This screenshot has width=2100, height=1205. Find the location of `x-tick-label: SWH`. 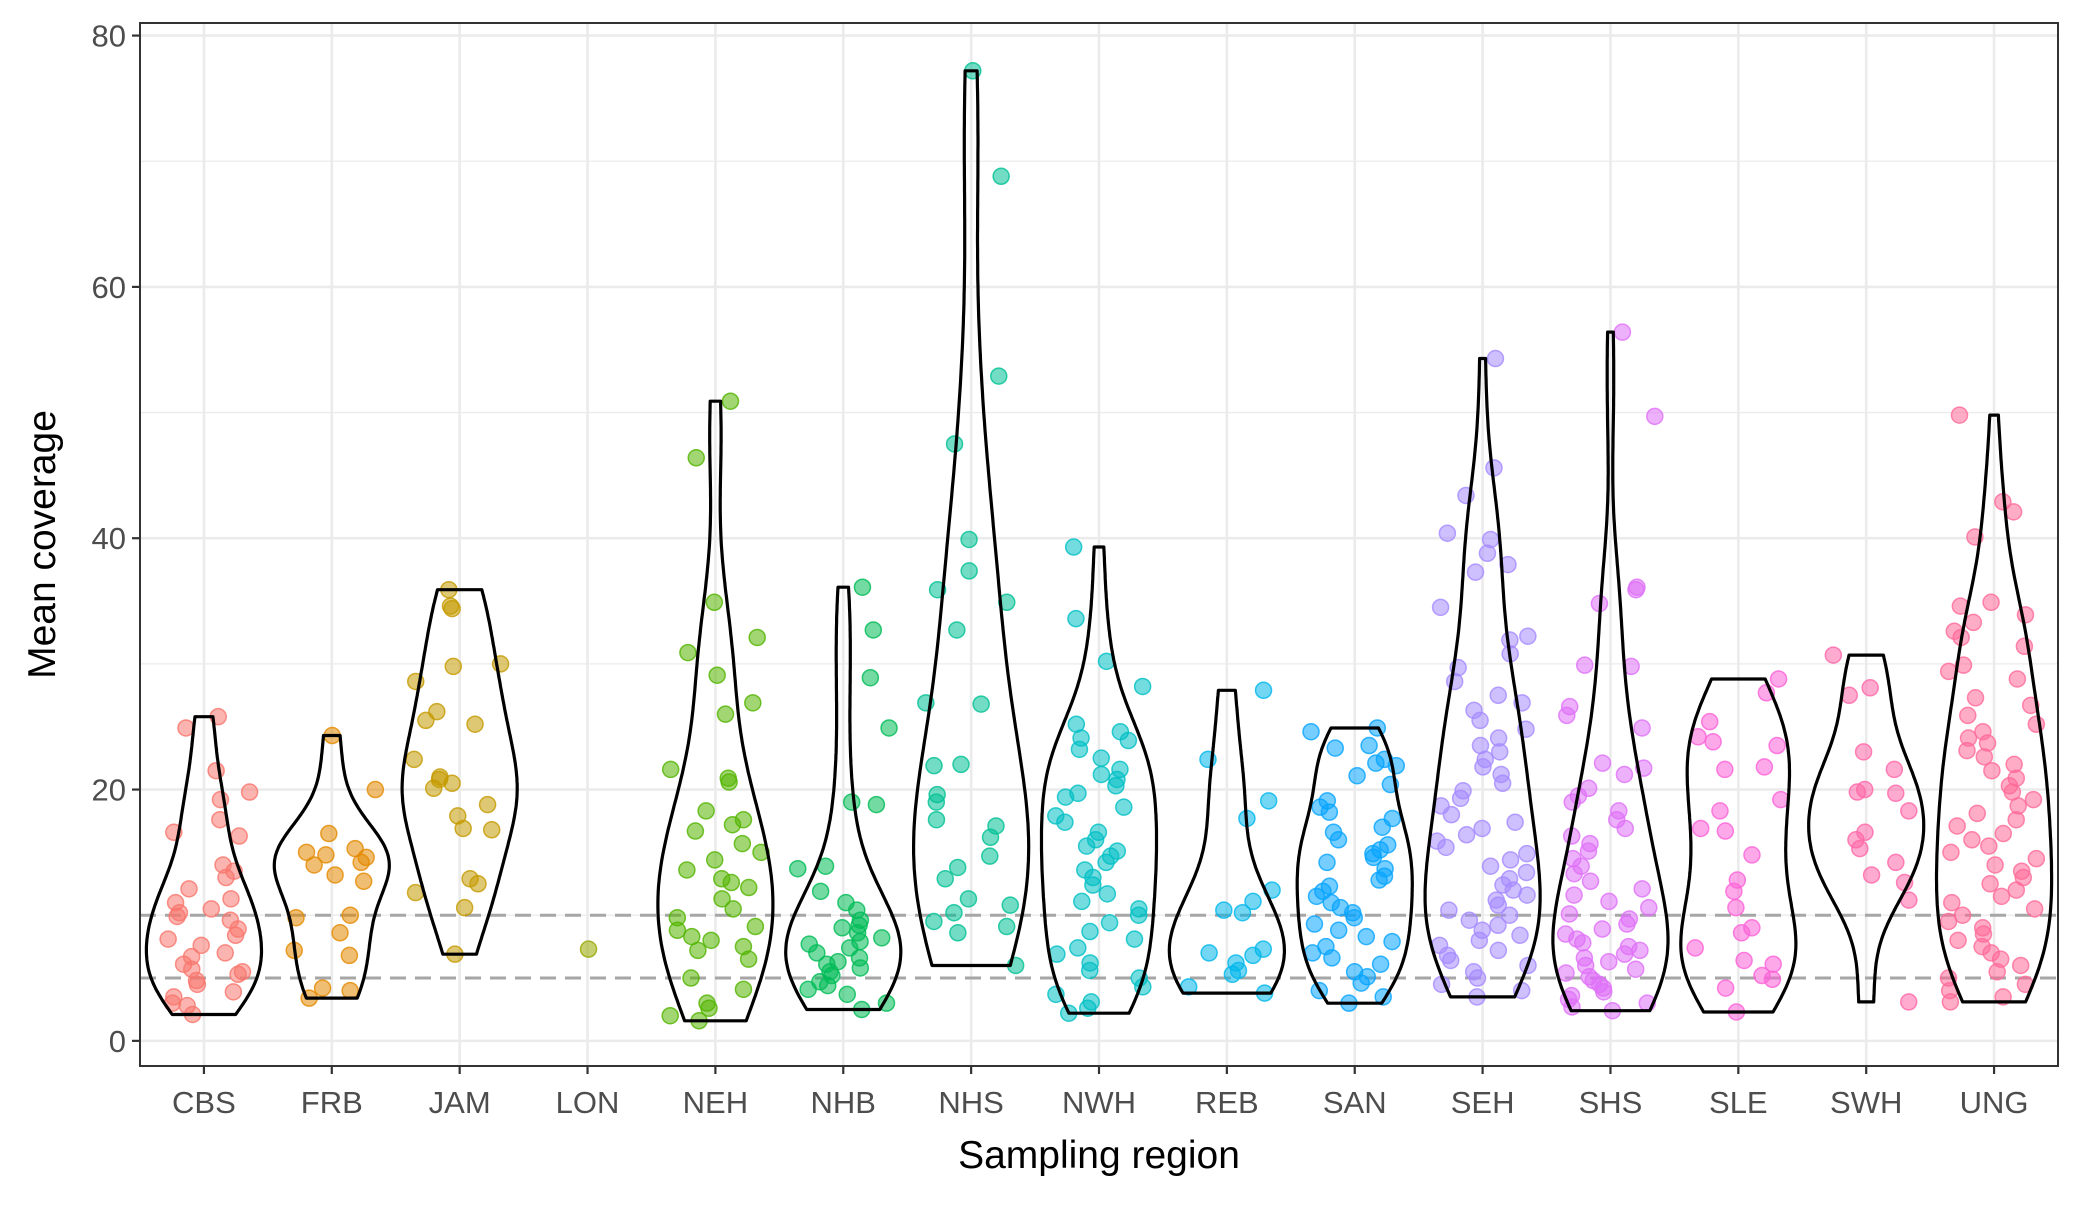

x-tick-label: SWH is located at coordinates (1866, 1102).